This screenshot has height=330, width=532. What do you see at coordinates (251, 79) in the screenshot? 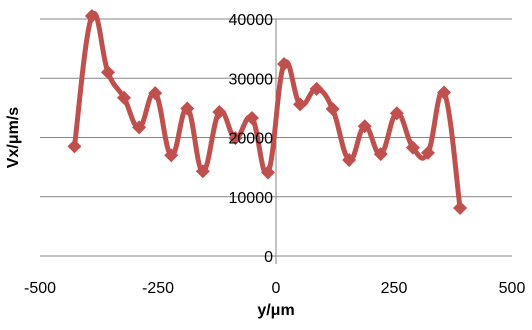
I see `y-tick-label: 30000` at bounding box center [251, 79].